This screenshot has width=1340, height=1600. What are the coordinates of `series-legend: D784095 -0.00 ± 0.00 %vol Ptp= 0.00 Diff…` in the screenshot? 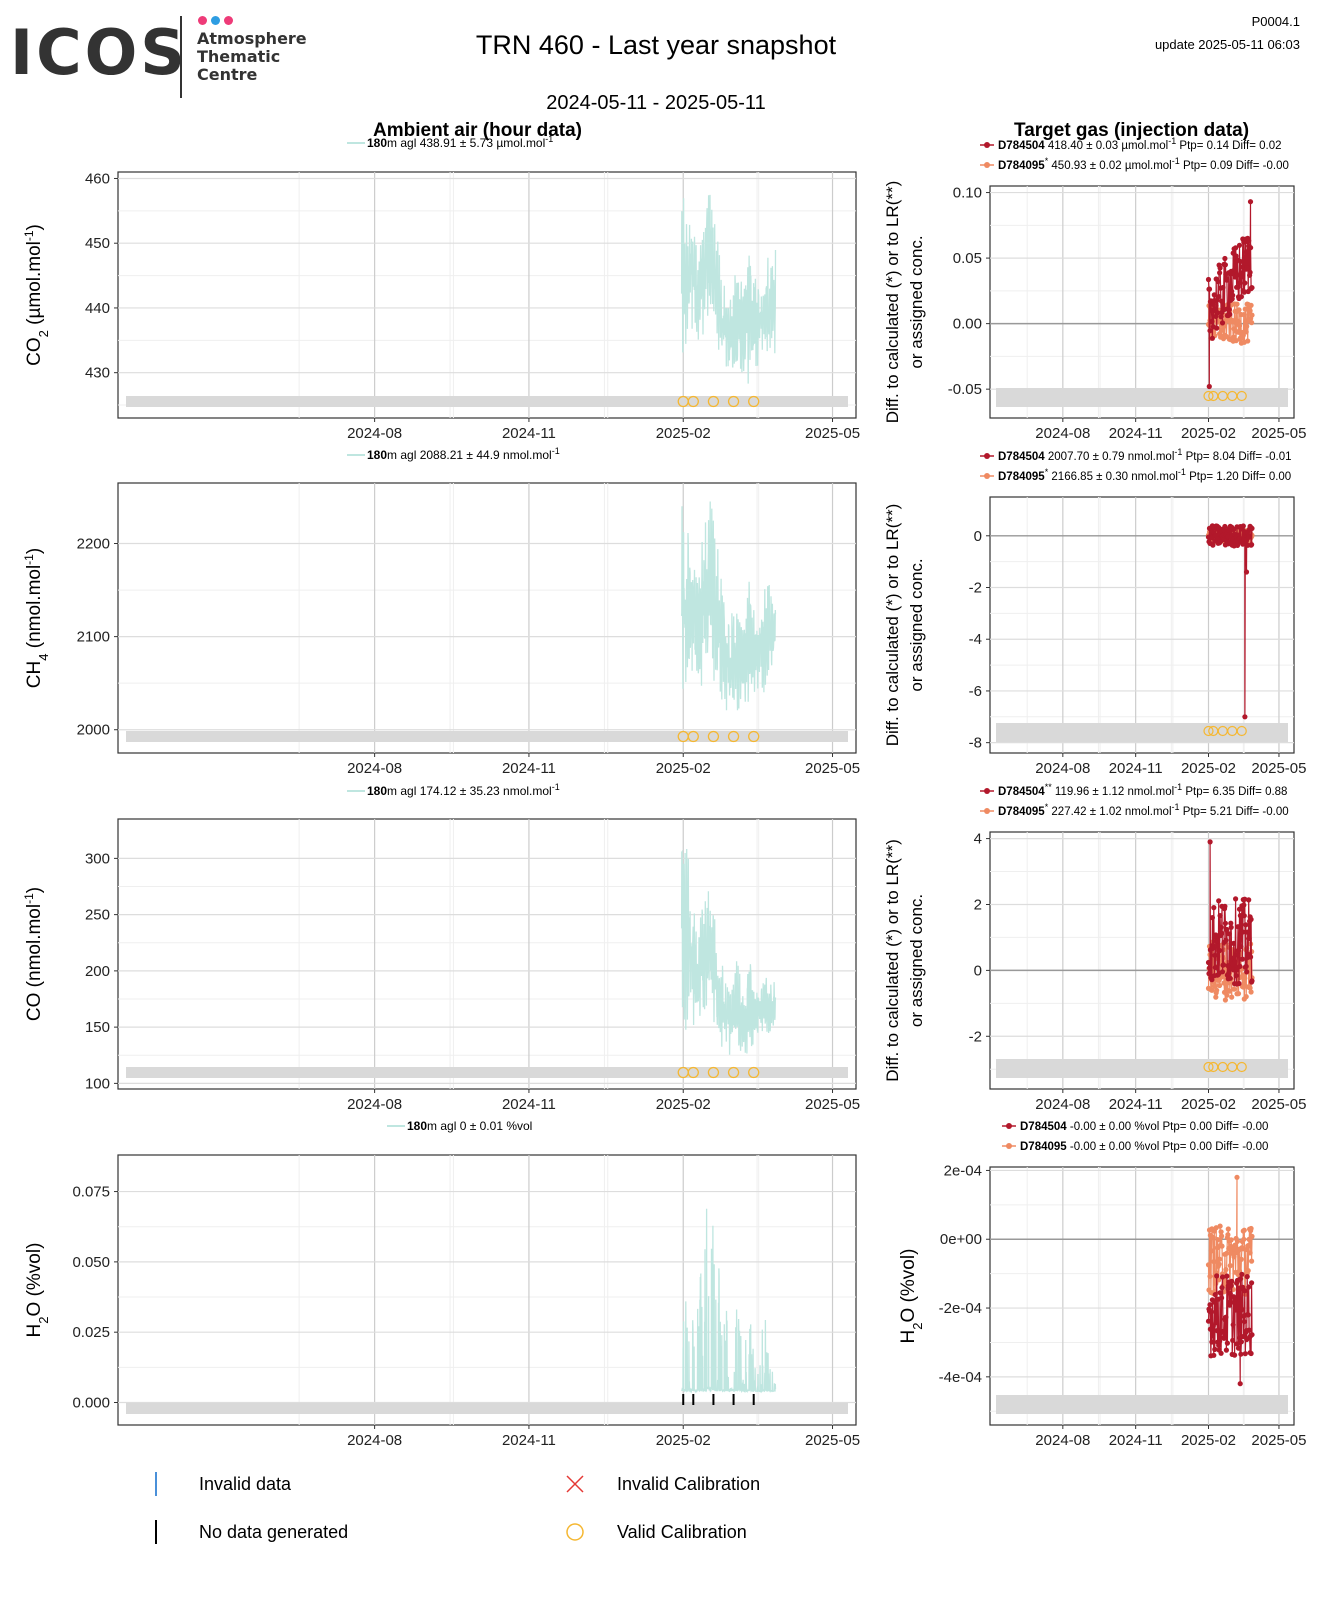 It's located at (1144, 1147).